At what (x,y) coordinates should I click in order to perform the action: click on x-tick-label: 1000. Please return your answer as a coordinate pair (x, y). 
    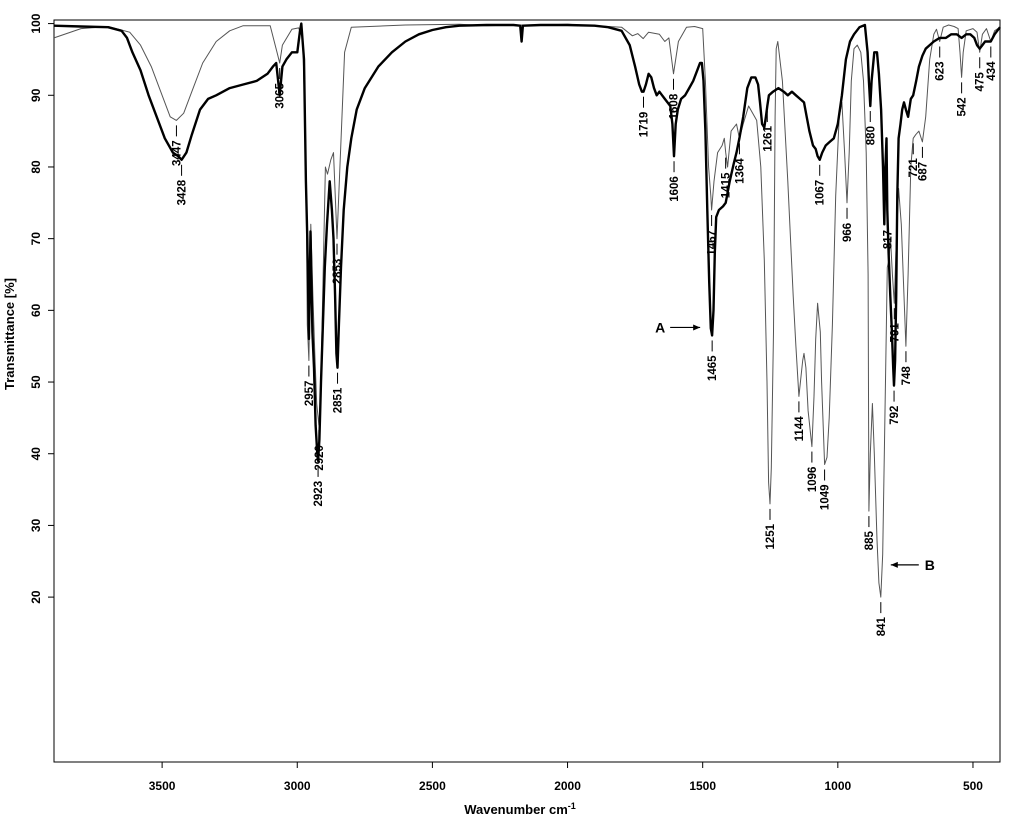
    Looking at the image, I should click on (837, 786).